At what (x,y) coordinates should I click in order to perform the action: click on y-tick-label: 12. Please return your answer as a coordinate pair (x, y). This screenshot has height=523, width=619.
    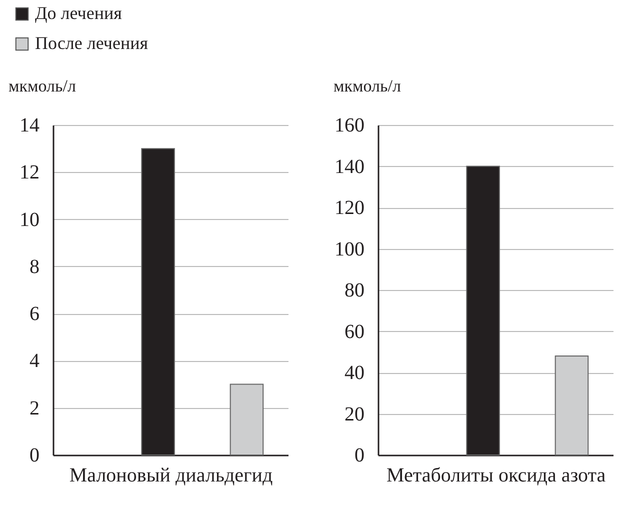
    Looking at the image, I should click on (30, 173).